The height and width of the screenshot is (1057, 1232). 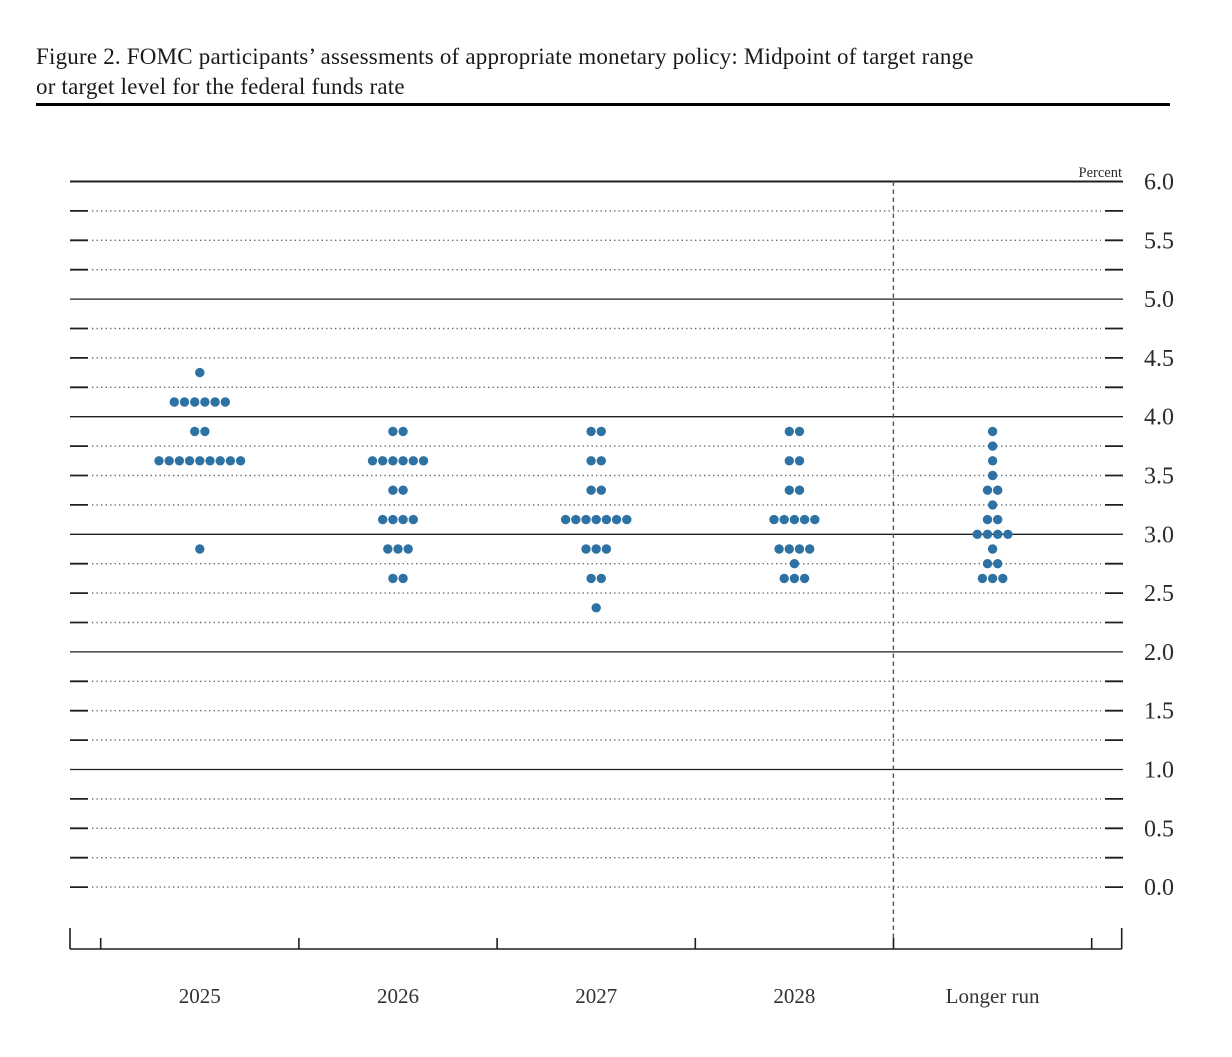 I want to click on y-tick-label-0.0: 0.0, so click(x=1159, y=888).